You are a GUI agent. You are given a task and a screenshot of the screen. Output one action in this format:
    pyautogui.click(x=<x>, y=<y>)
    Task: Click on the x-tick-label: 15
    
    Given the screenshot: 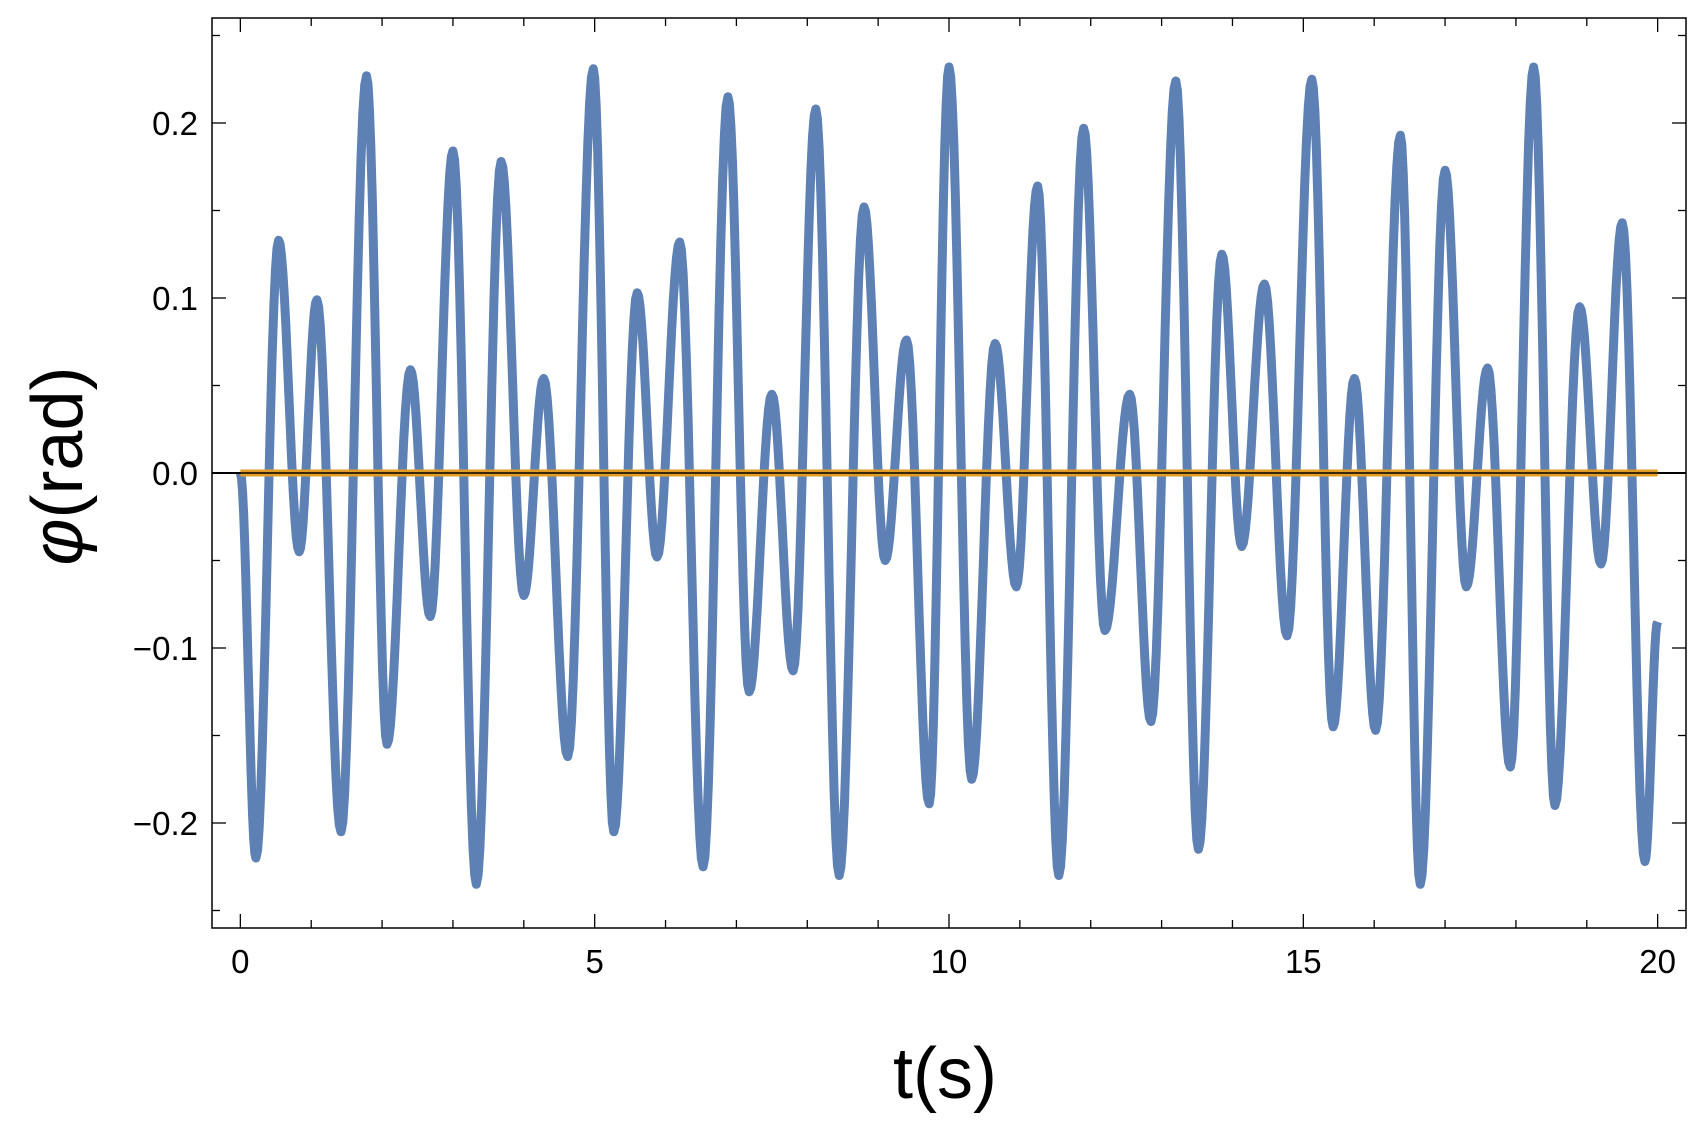 What is the action you would take?
    pyautogui.click(x=1303, y=961)
    